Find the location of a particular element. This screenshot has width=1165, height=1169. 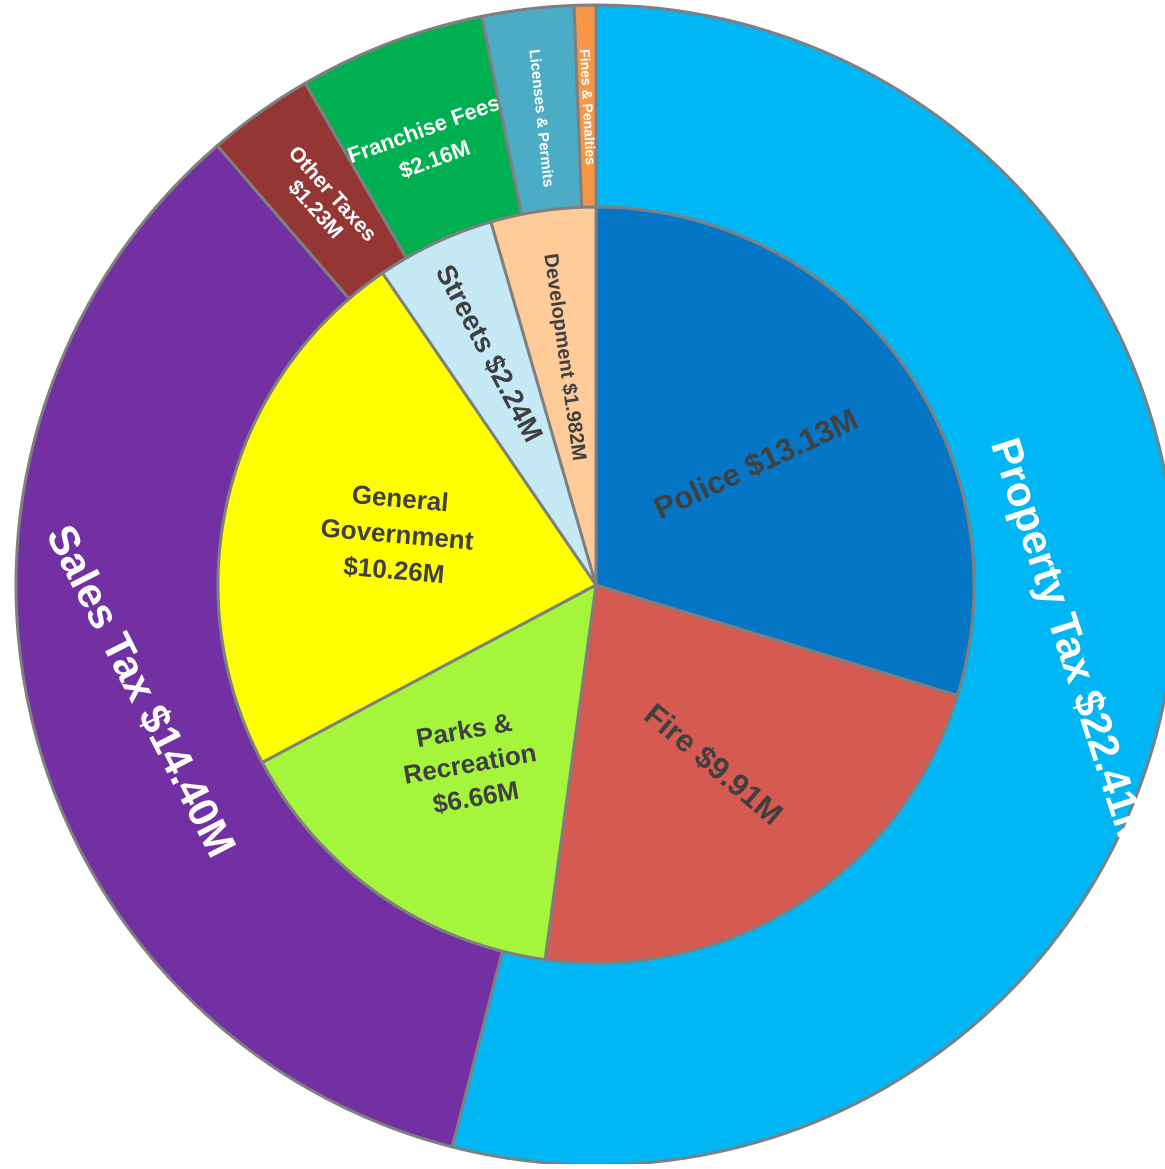

inner-label-parks-and-recreation: Parks &Recreation$6.66M is located at coordinates (469, 763).